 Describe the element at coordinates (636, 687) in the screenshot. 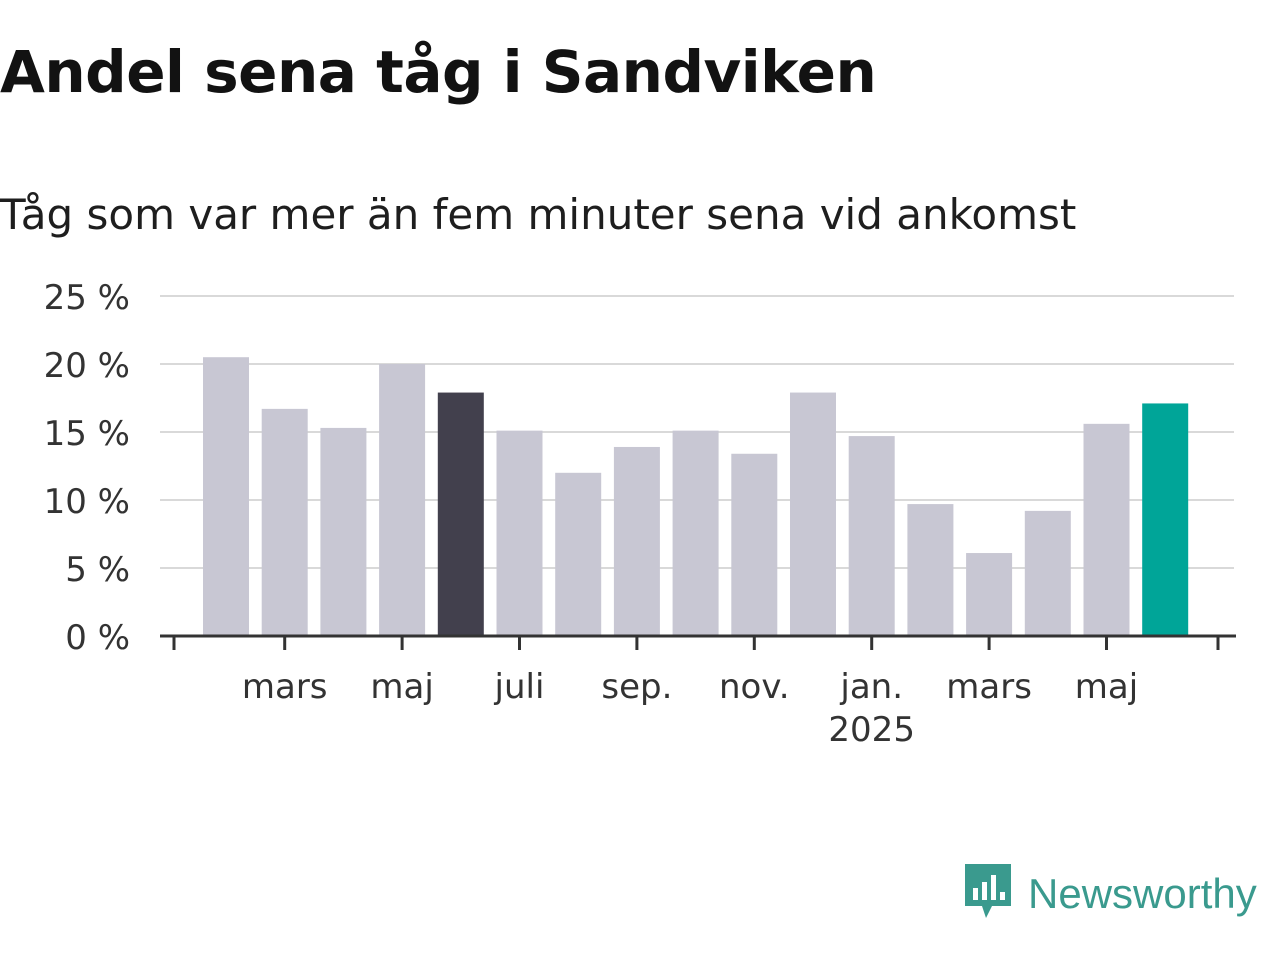

I see `x-tick-label: sep.` at that location.